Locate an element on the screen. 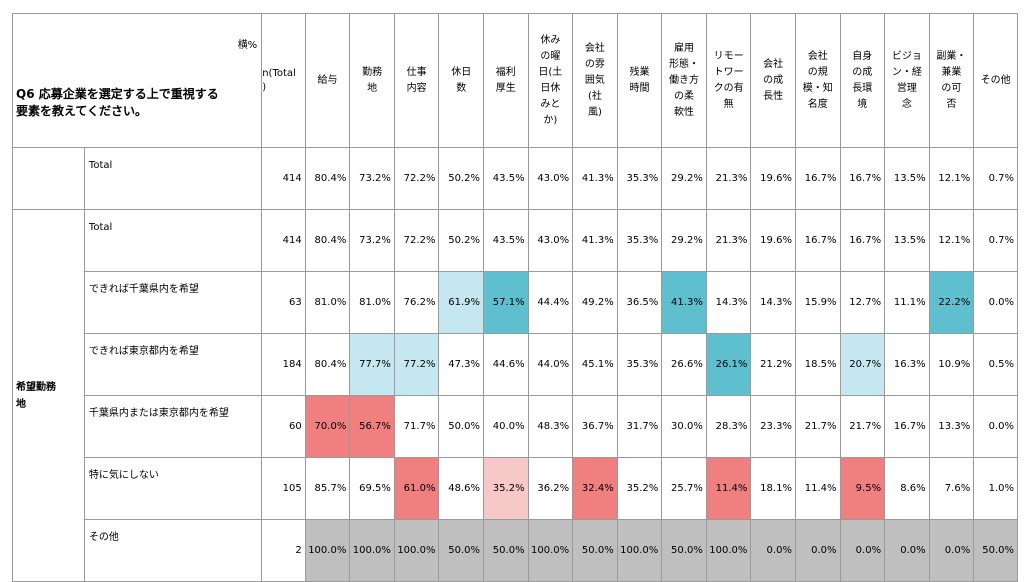 The height and width of the screenshot is (582, 1024). pct-cell: 81.0% is located at coordinates (372, 302).